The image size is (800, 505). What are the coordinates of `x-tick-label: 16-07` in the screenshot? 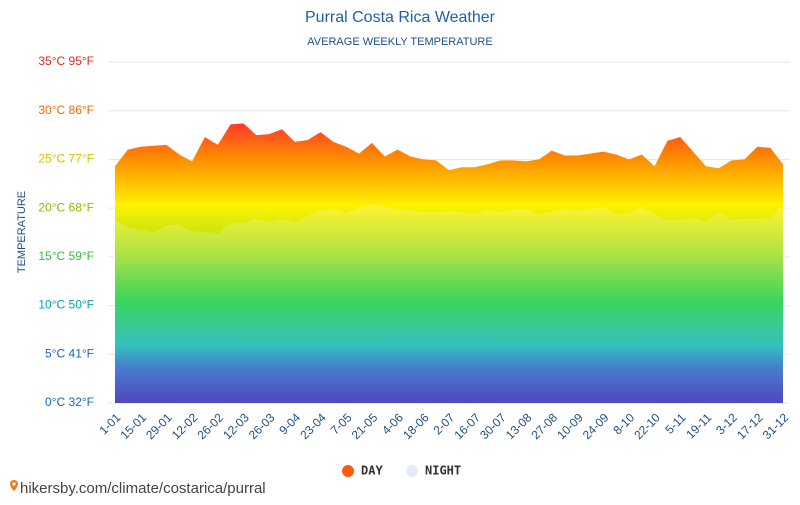 It's located at (467, 426).